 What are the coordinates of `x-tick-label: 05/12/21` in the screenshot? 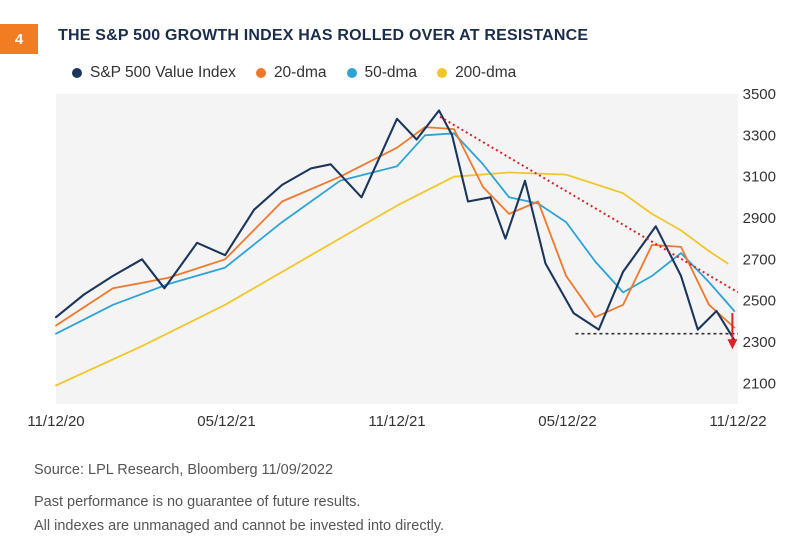 It's located at (226, 421).